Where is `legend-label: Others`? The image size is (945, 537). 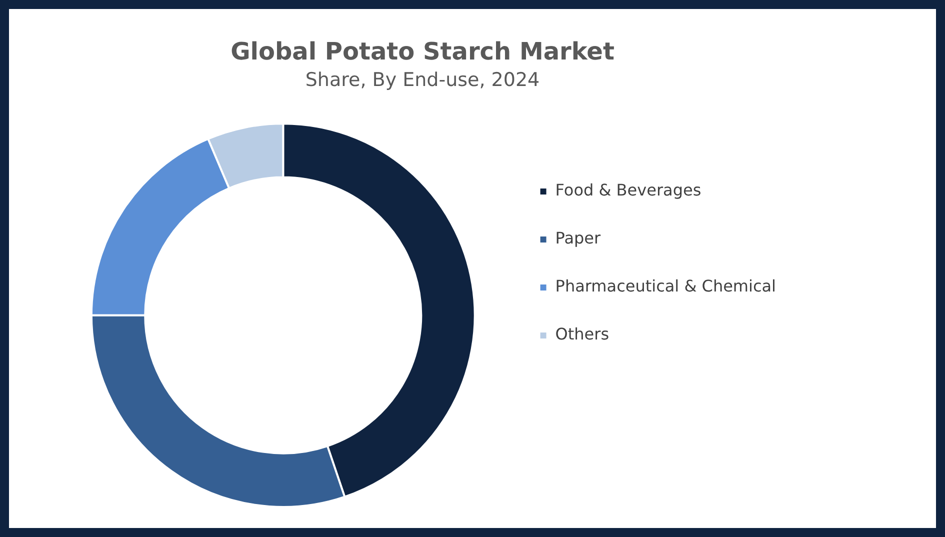 legend-label: Others is located at coordinates (582, 334).